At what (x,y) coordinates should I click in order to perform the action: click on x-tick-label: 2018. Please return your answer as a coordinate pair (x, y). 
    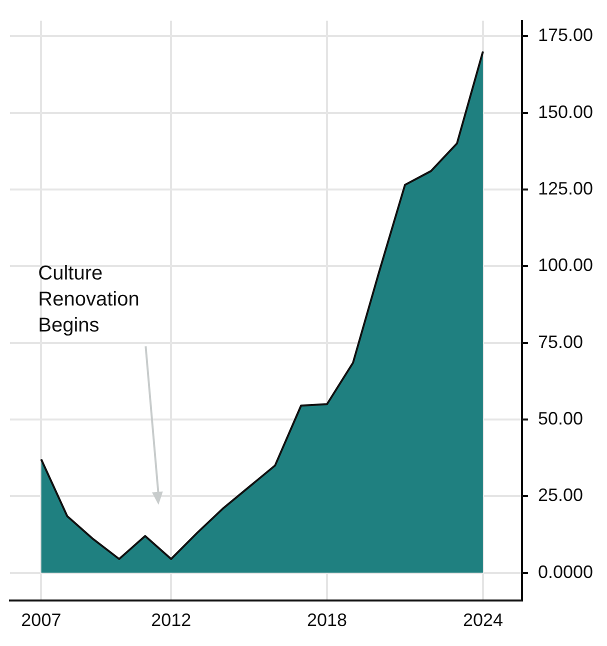
    Looking at the image, I should click on (327, 620).